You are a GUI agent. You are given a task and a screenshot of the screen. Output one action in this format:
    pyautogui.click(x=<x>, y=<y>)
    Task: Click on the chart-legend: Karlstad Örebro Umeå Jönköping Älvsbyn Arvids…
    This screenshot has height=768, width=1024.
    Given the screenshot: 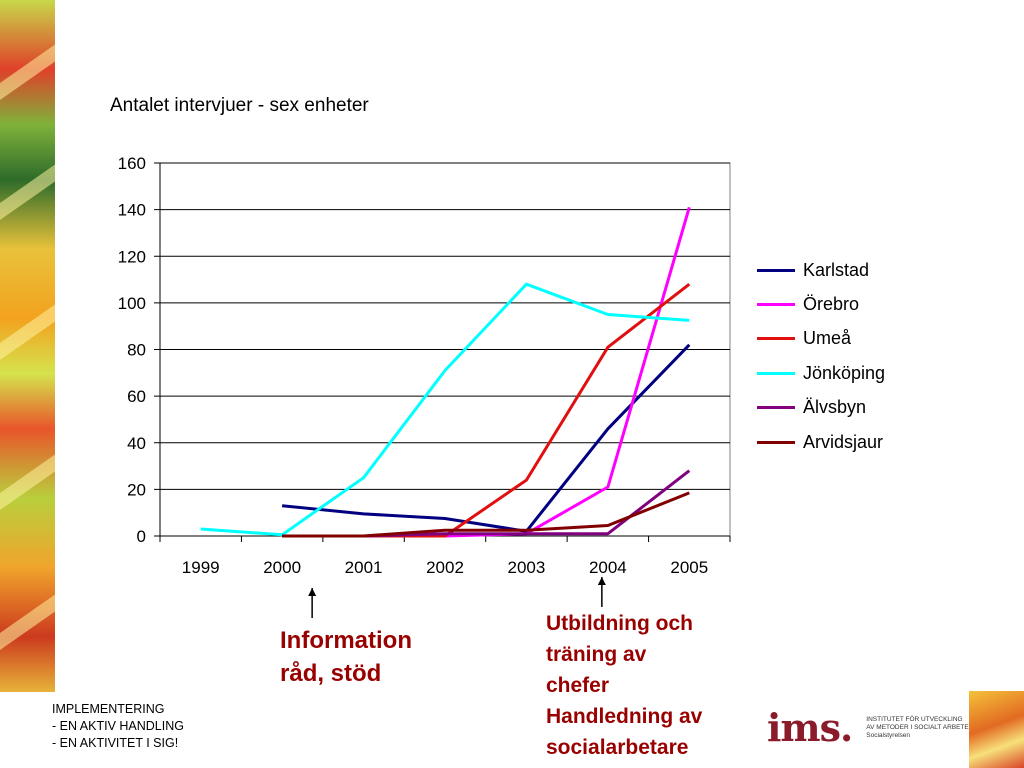 What is the action you would take?
    pyautogui.click(x=821, y=356)
    